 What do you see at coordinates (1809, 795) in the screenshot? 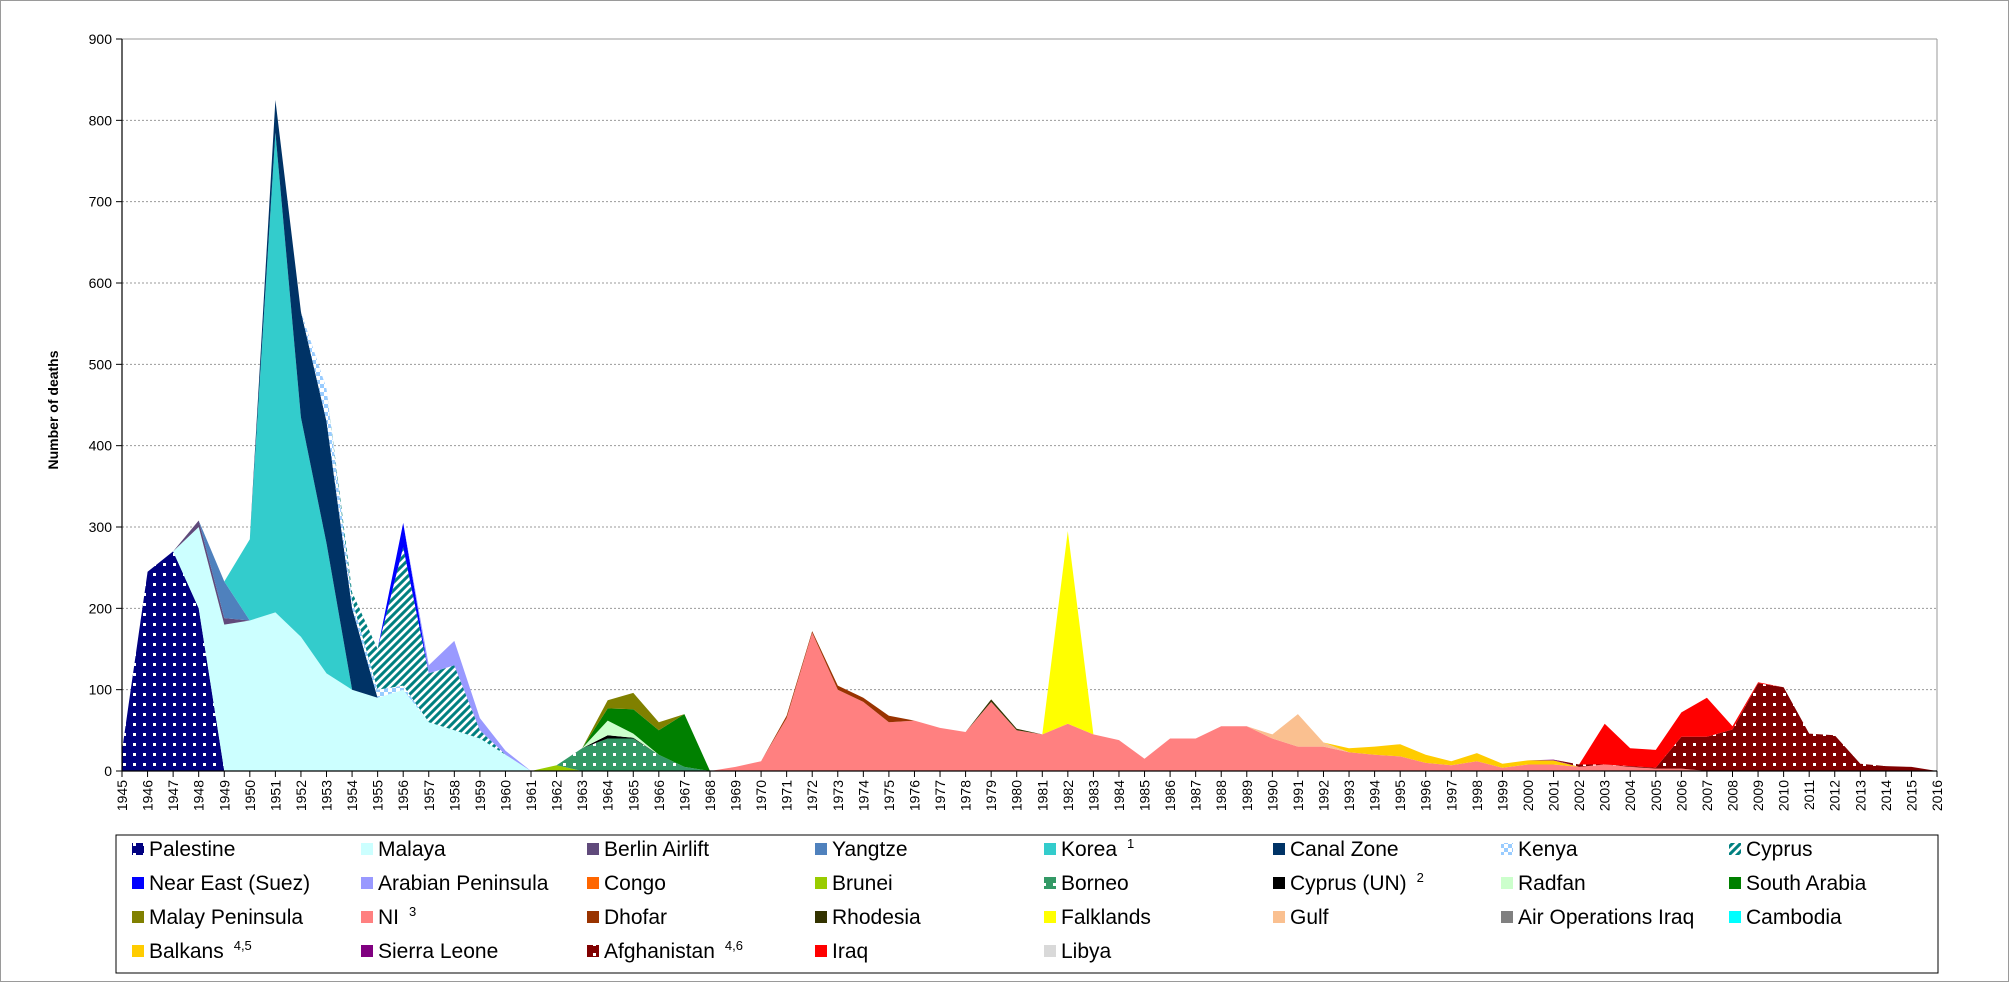
I see `x-tick-label: 2011` at bounding box center [1809, 795].